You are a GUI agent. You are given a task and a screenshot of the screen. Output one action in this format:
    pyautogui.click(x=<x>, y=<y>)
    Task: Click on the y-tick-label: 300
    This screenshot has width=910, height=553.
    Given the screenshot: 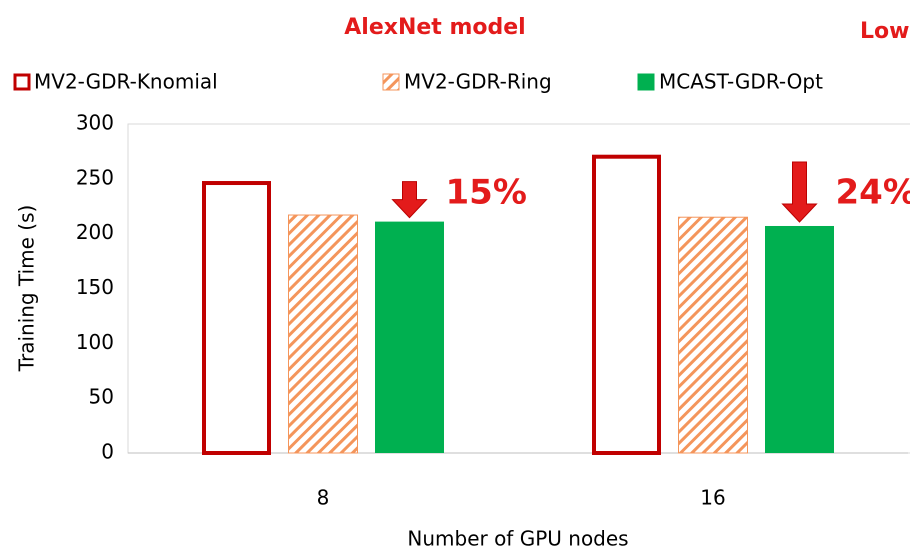 What is the action you would take?
    pyautogui.click(x=95, y=123)
    